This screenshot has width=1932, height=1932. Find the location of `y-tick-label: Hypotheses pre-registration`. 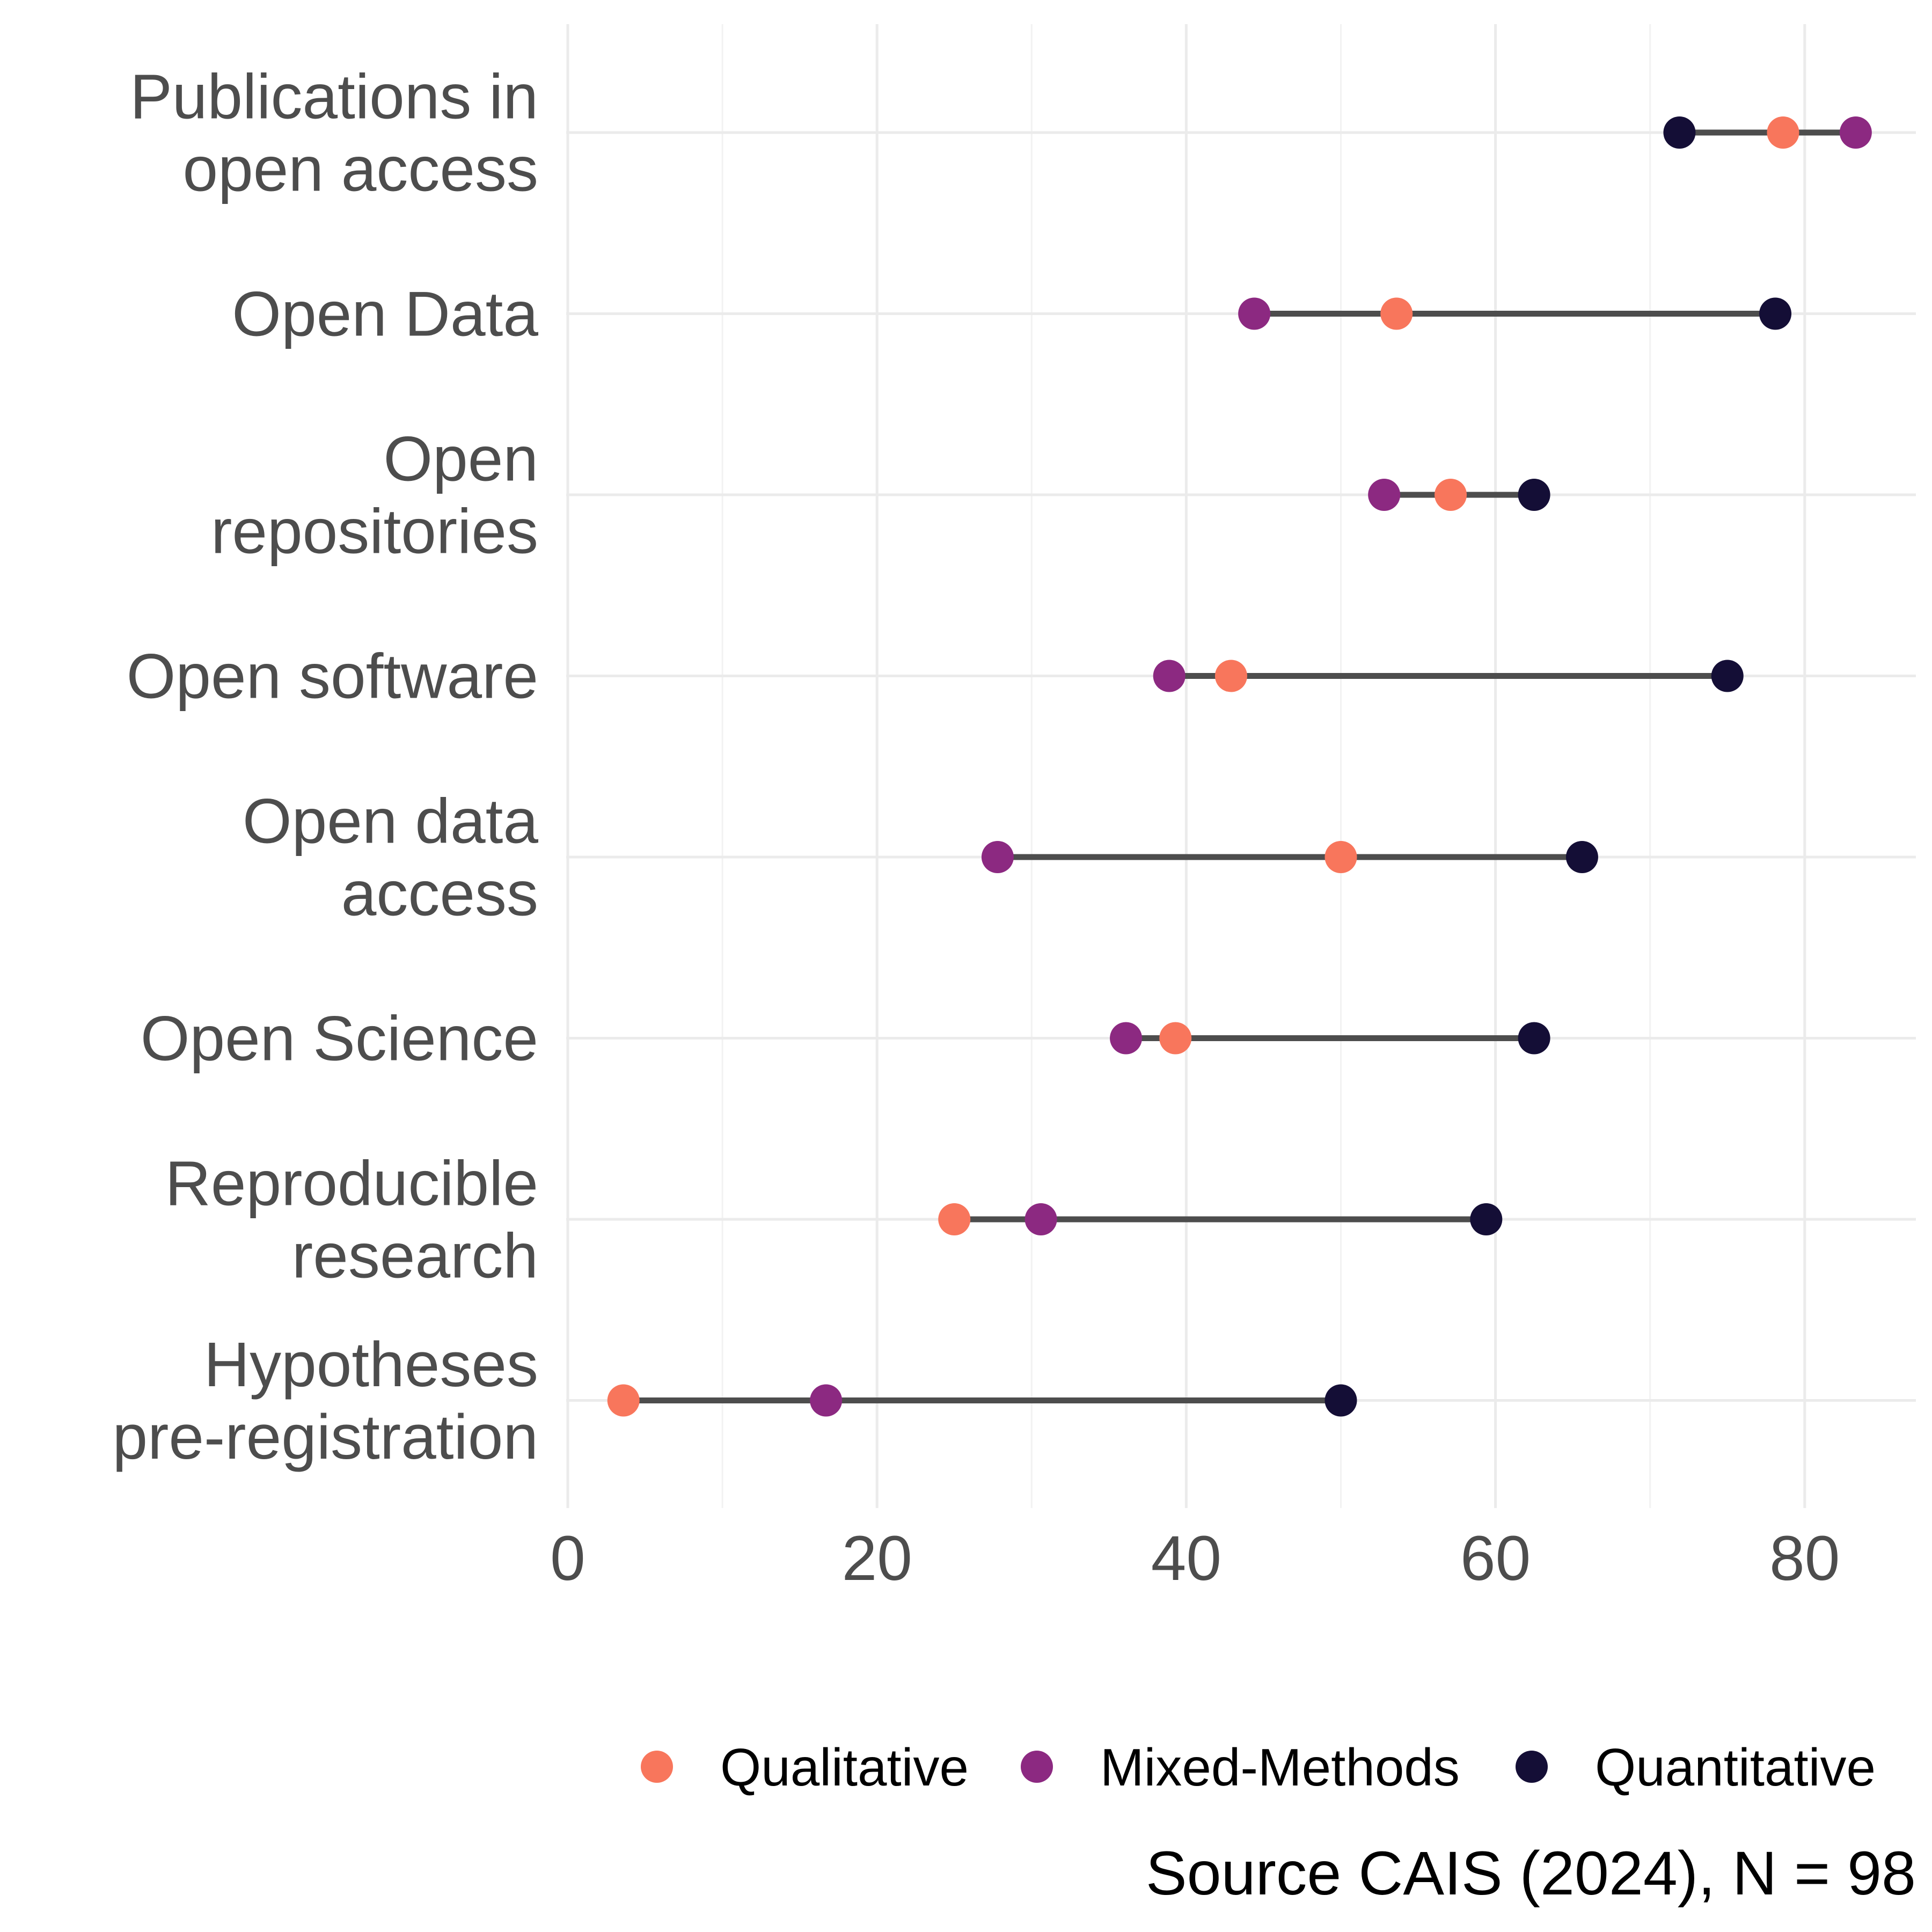

y-tick-label: Hypotheses pre-registration is located at coordinates (325, 1401).